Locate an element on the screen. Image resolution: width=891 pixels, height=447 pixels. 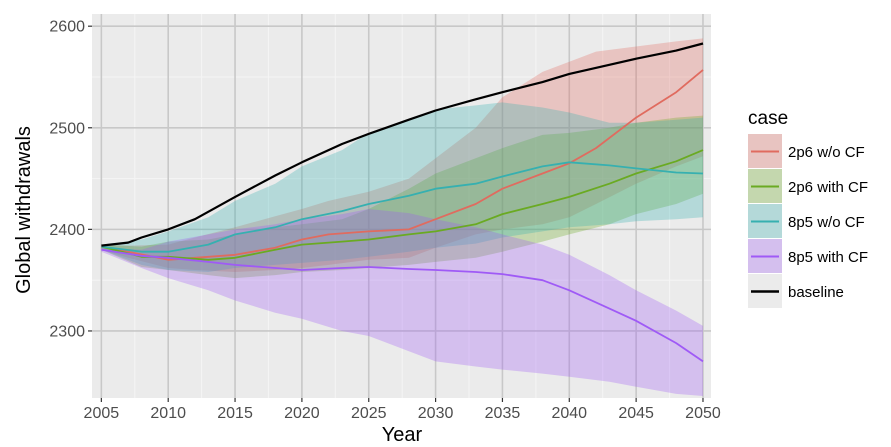
x-tick-label: 2040 is located at coordinates (569, 413).